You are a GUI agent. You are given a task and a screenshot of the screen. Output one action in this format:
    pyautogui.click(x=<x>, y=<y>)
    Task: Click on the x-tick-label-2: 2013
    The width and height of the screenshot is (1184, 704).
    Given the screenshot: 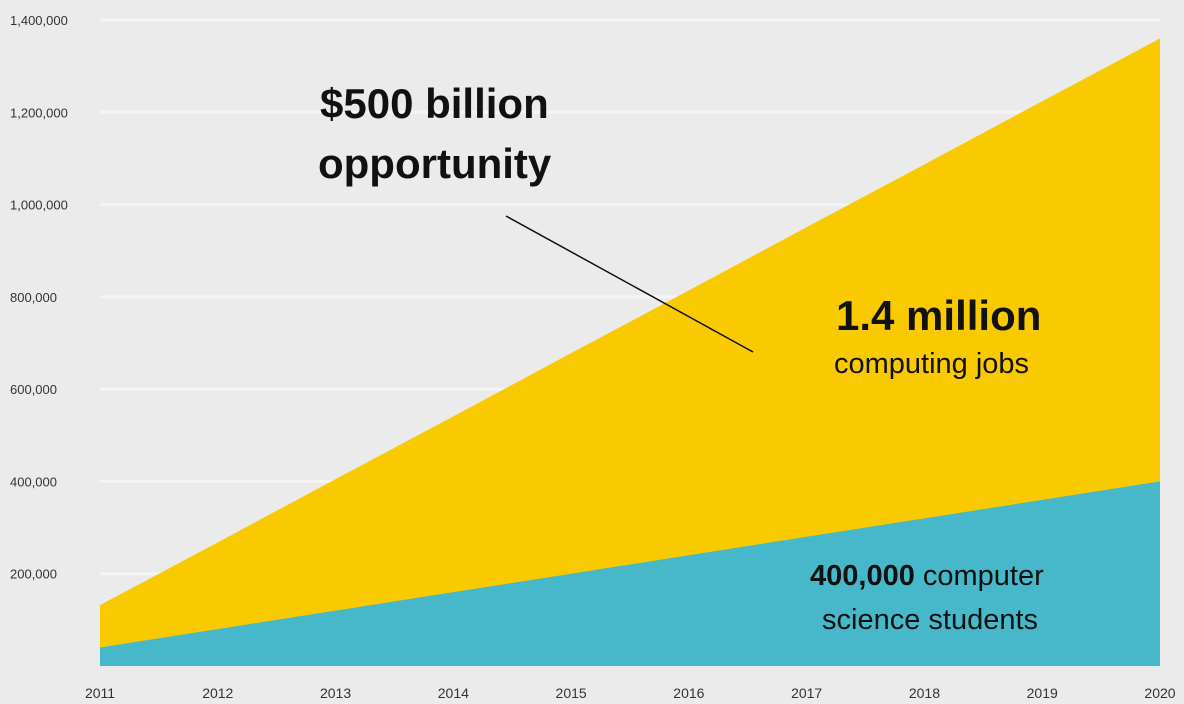 What is the action you would take?
    pyautogui.click(x=335, y=693)
    